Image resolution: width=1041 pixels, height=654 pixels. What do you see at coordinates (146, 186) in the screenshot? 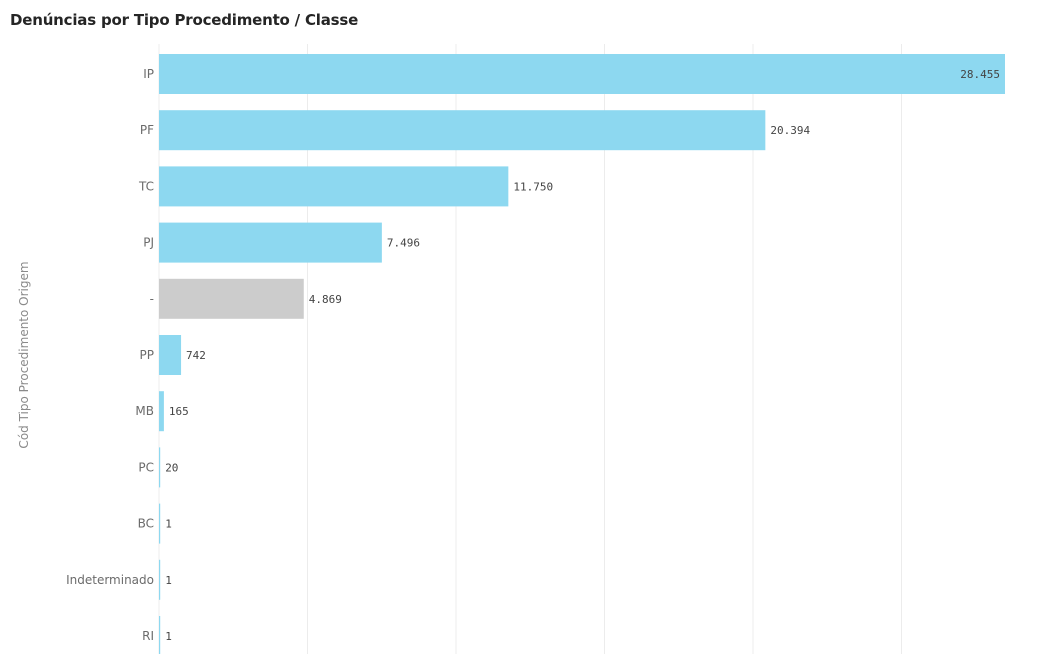
I see `category-label: TC` at bounding box center [146, 186].